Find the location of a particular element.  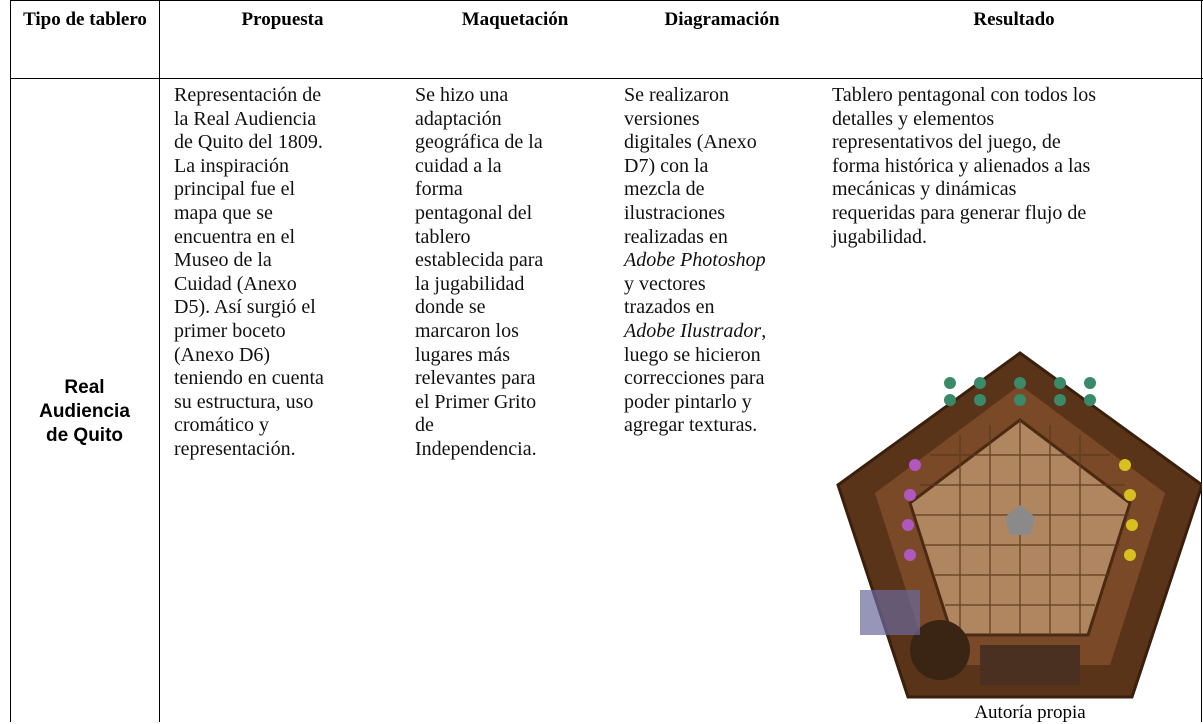

line: lugares más is located at coordinates (462, 354).